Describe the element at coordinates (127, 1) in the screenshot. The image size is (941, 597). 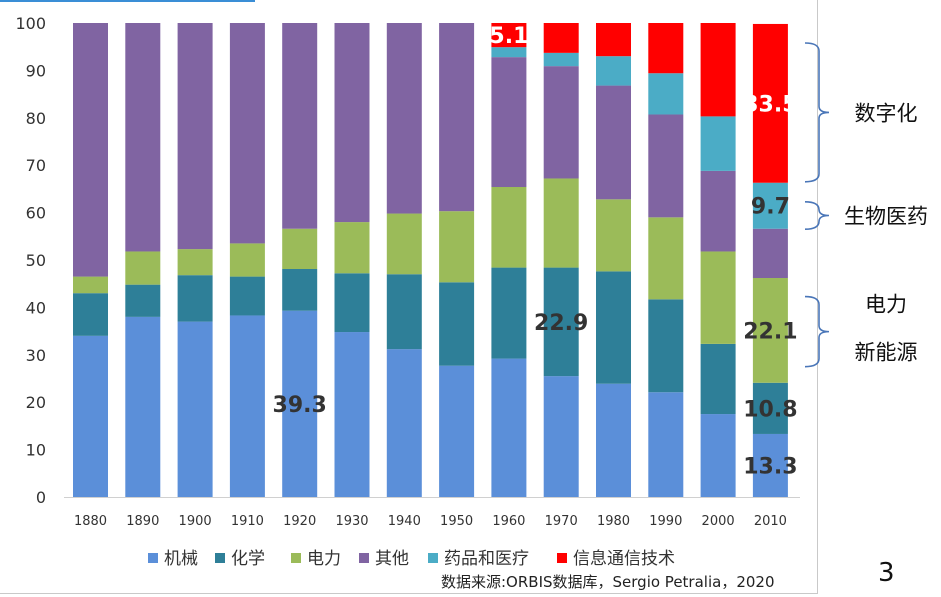
I see `header-accent-line` at that location.